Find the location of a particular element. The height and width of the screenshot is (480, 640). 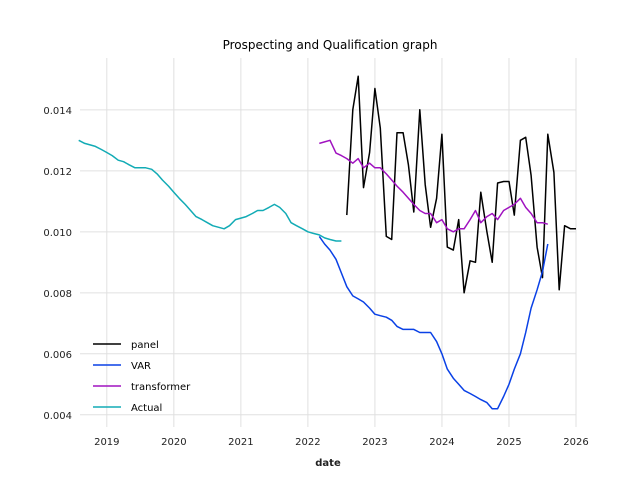

y-tick-label: 0.010 is located at coordinates (57, 233).